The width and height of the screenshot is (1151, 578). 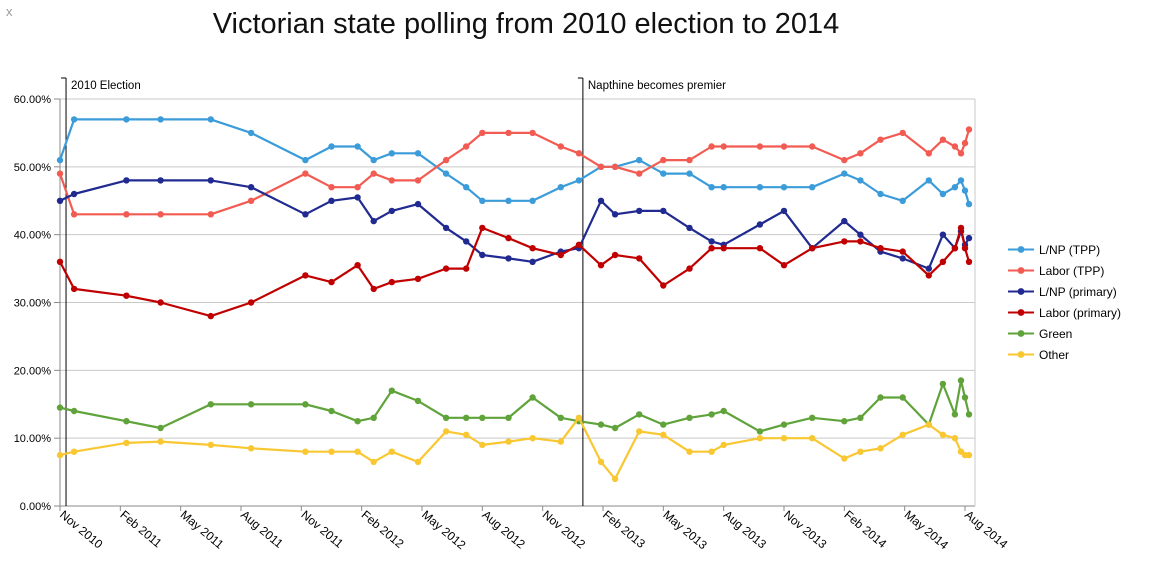 What do you see at coordinates (865, 530) in the screenshot?
I see `x-axis-label: Feb 2014` at bounding box center [865, 530].